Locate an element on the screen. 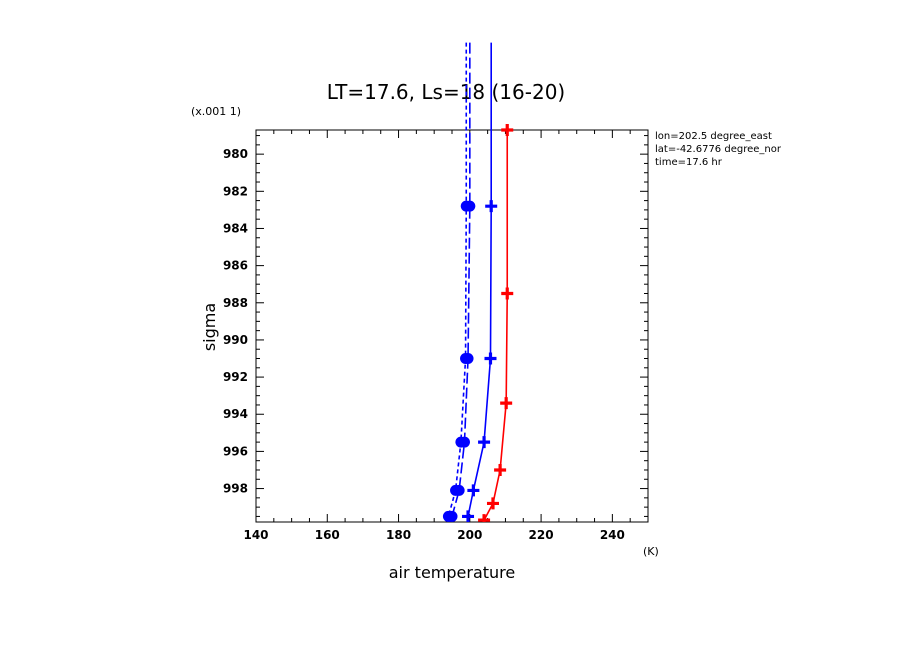 Image resolution: width=904 pixels, height=654 pixels. y-axis-label: sigma is located at coordinates (209, 327).